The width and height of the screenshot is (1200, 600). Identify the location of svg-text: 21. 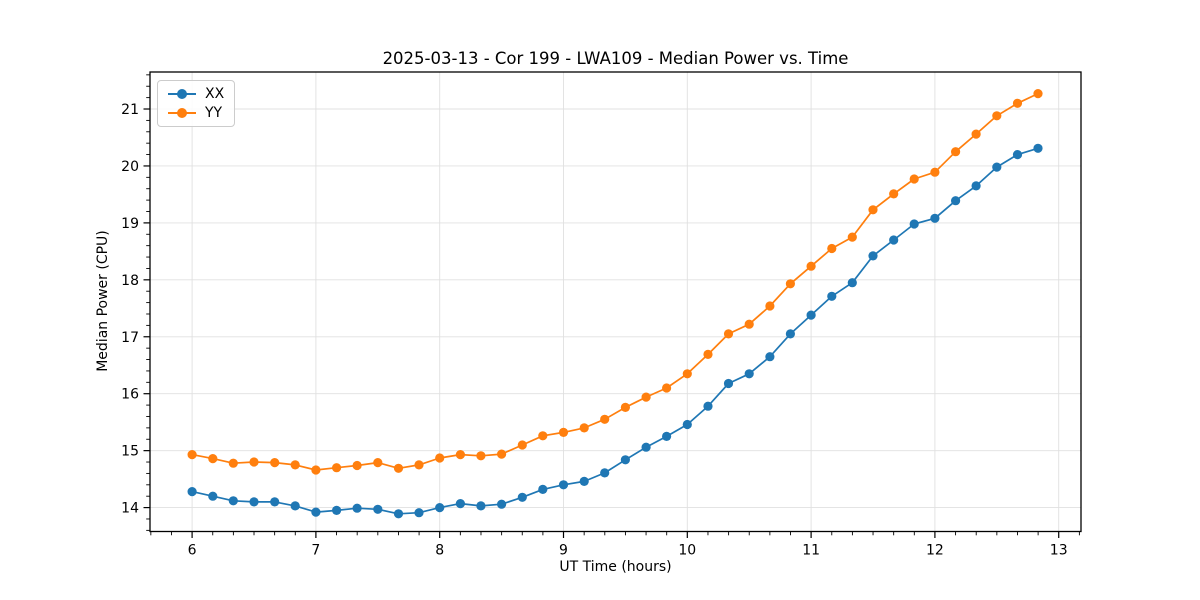
(130, 110).